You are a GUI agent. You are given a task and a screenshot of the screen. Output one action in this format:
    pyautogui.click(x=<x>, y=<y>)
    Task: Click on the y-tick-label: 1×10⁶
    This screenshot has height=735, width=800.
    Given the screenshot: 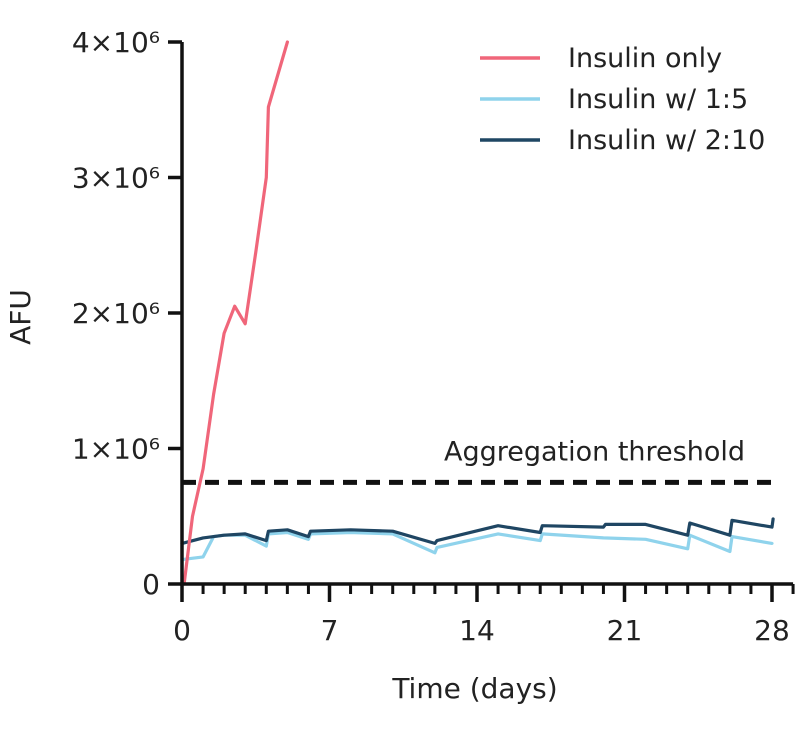 What is the action you would take?
    pyautogui.click(x=116, y=449)
    